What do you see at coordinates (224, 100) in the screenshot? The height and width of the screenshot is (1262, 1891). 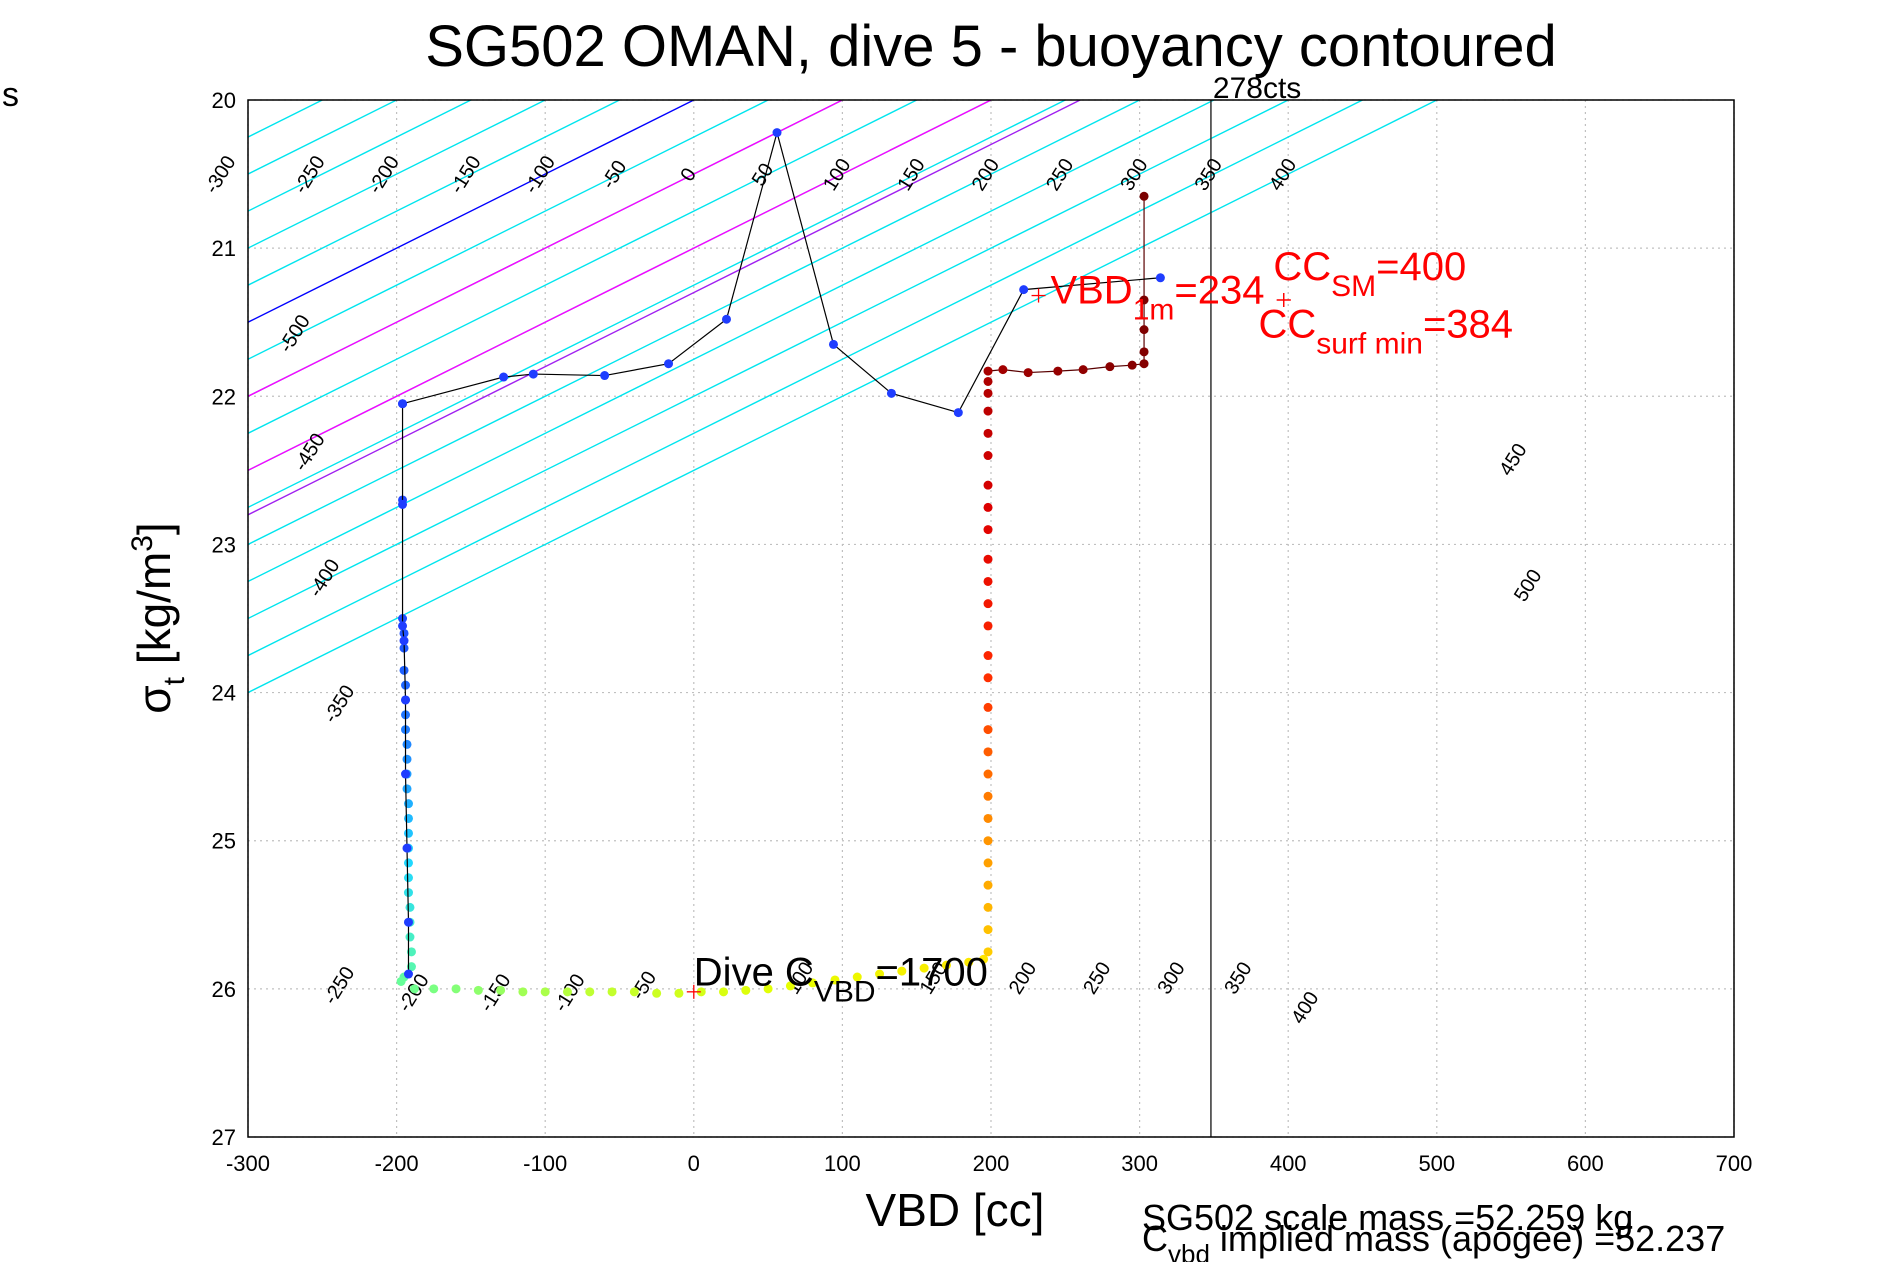 I see `y-tick-label: 20` at bounding box center [224, 100].